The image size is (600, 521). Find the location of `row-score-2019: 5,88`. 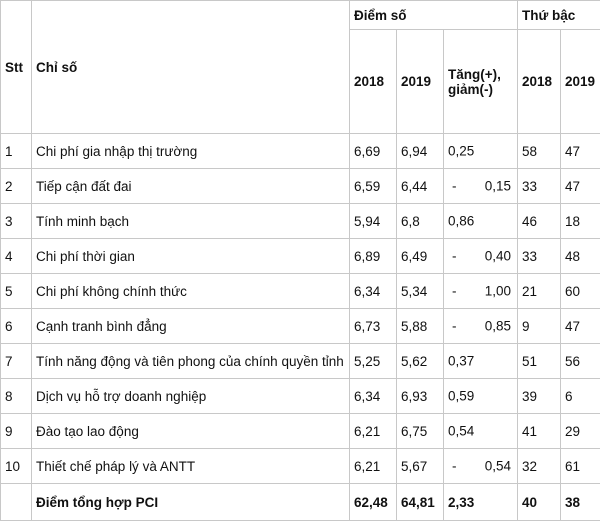

row-score-2019: 5,88 is located at coordinates (420, 326).